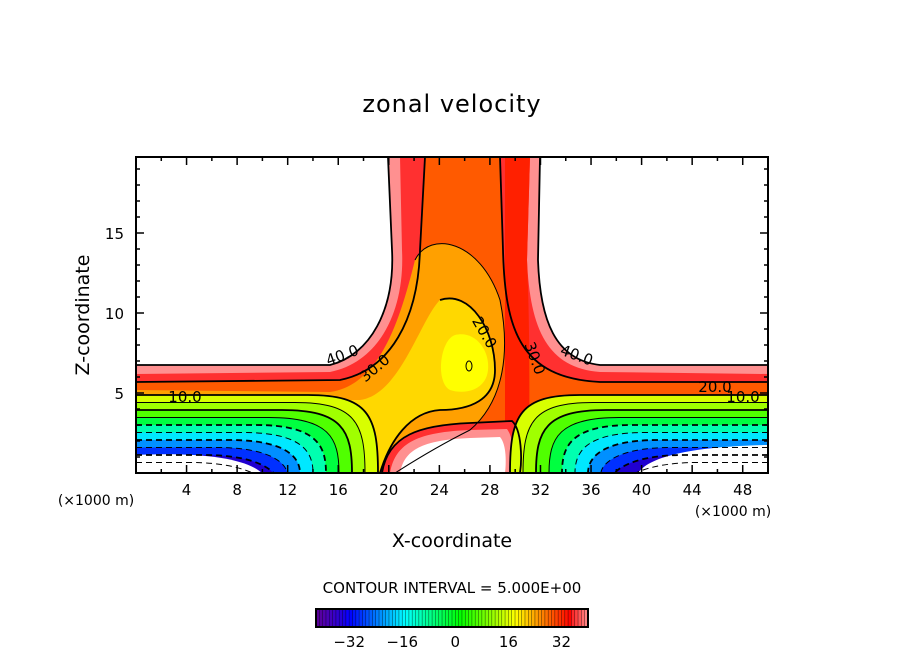 This screenshot has height=654, width=904. I want to click on region-right-white, so click(703, 459).